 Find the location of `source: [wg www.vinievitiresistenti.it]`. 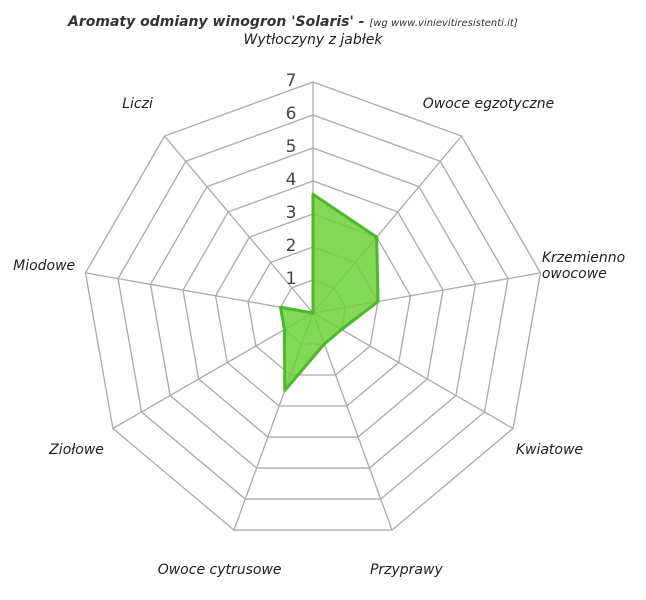

source: [wg www.vinievitiresistenti.it] is located at coordinates (443, 23).